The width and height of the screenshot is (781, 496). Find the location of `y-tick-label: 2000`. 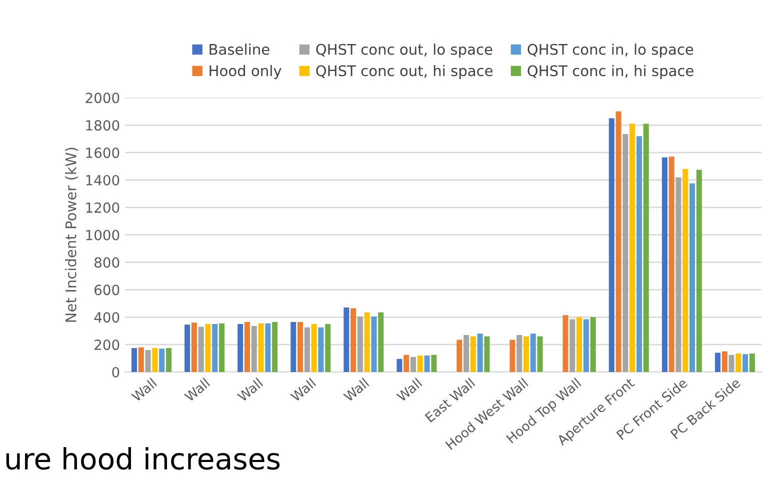

y-tick-label: 2000 is located at coordinates (103, 98).